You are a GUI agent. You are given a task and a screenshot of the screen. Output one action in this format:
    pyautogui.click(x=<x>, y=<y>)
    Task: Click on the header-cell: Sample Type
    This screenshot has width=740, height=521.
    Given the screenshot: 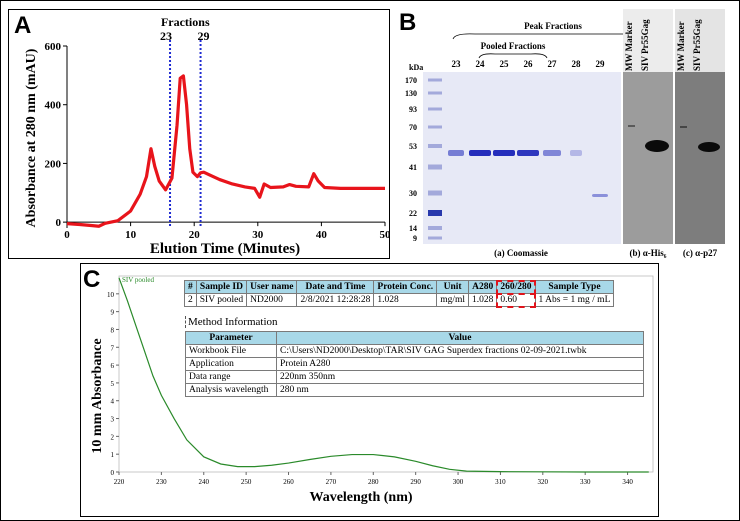 What is the action you would take?
    pyautogui.click(x=574, y=287)
    